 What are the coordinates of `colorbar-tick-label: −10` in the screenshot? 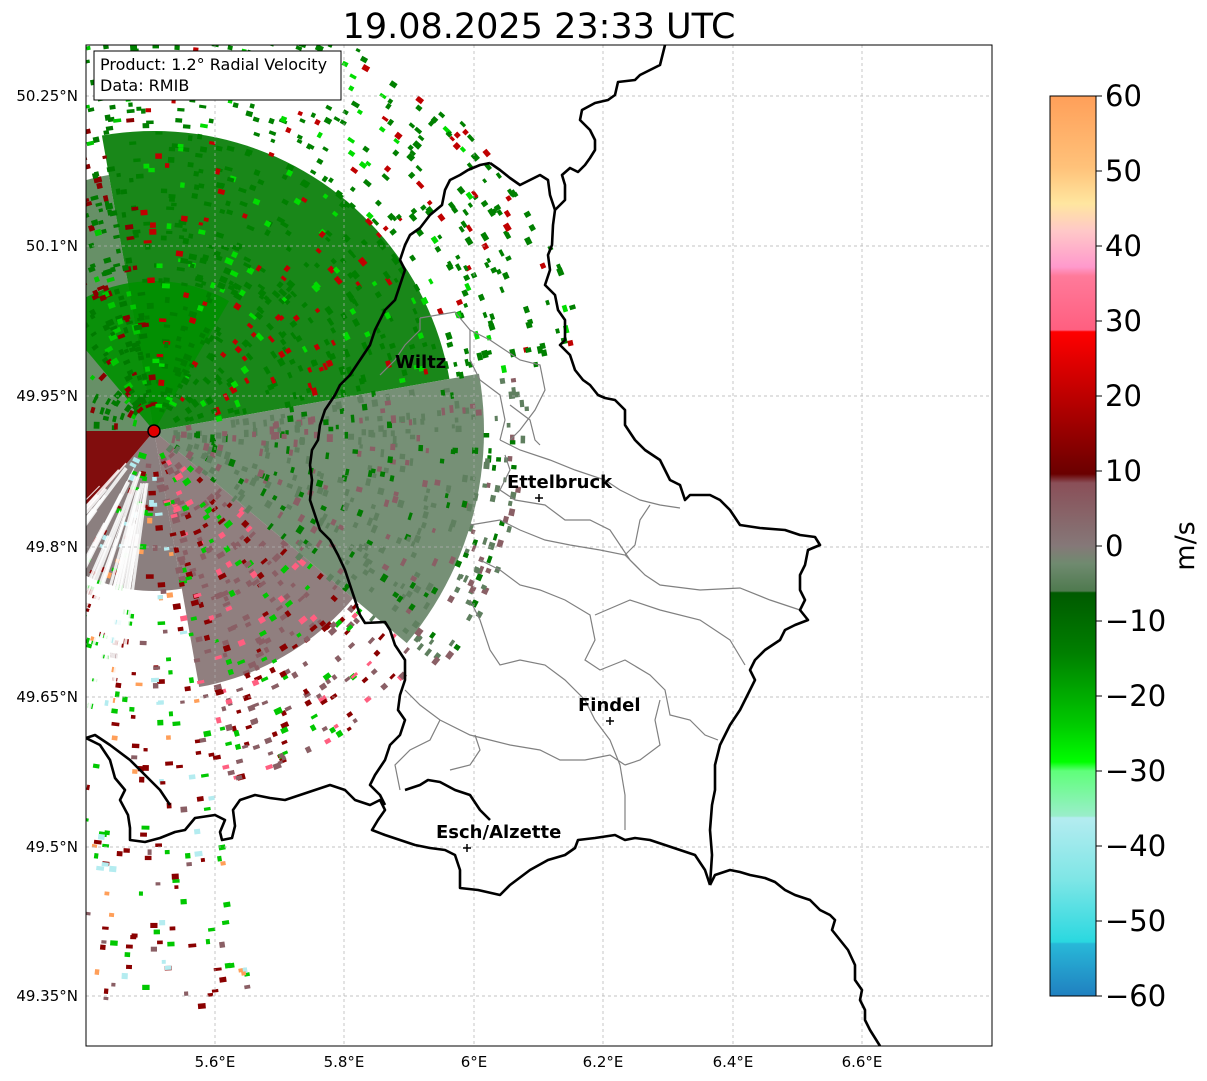 It's located at (1135, 621).